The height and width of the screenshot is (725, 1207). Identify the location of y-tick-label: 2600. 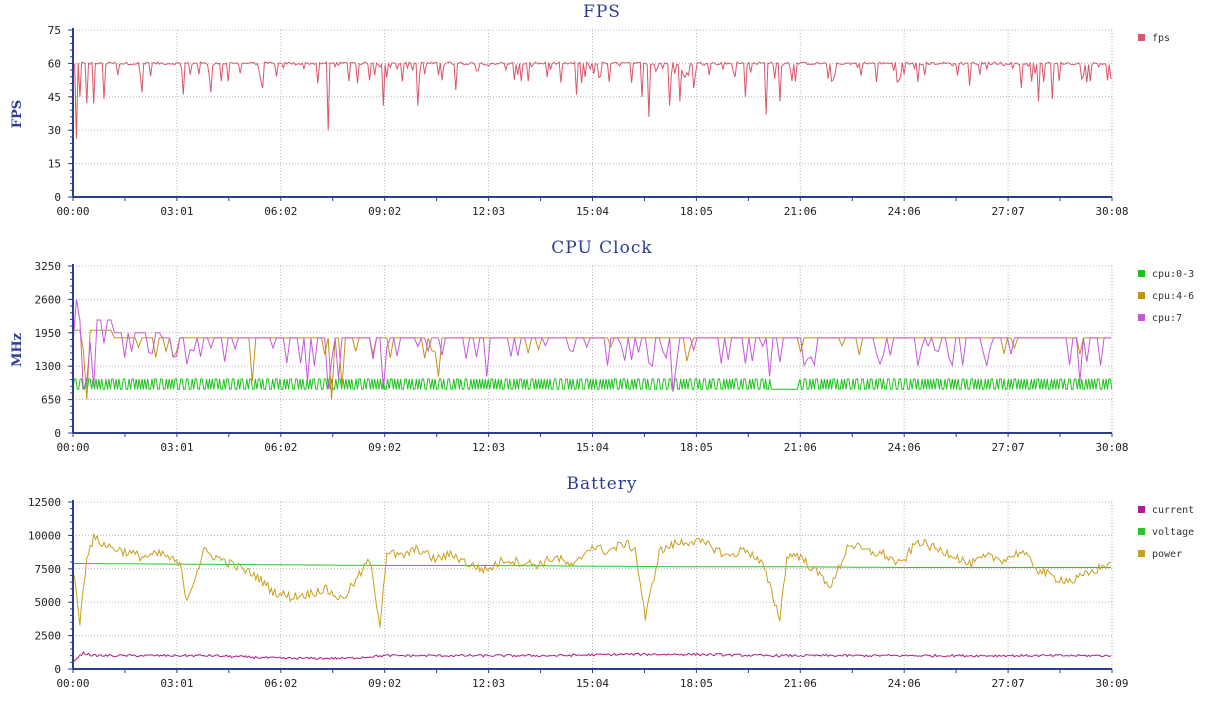
(48, 299).